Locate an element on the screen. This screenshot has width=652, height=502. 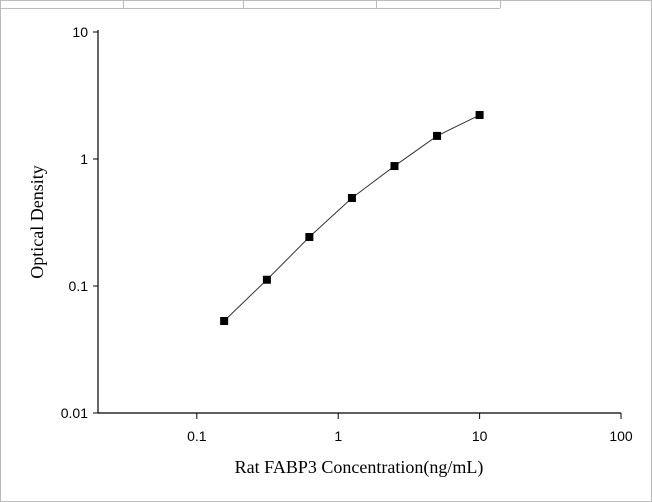
table-fragment is located at coordinates (250, 4).